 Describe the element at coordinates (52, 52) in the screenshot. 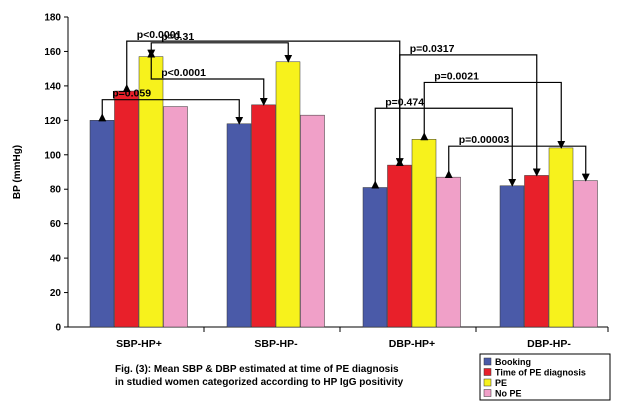

I see `y-tick-label: 160` at that location.